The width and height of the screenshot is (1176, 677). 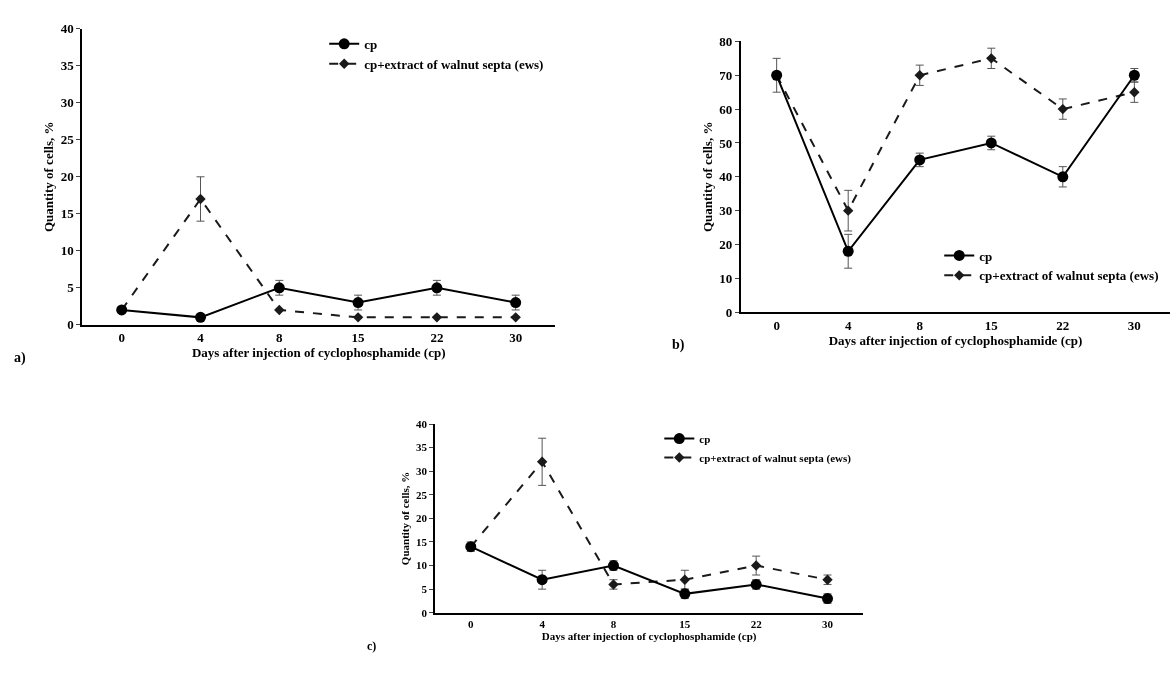 What do you see at coordinates (726, 109) in the screenshot?
I see `y-tick-label: 60` at bounding box center [726, 109].